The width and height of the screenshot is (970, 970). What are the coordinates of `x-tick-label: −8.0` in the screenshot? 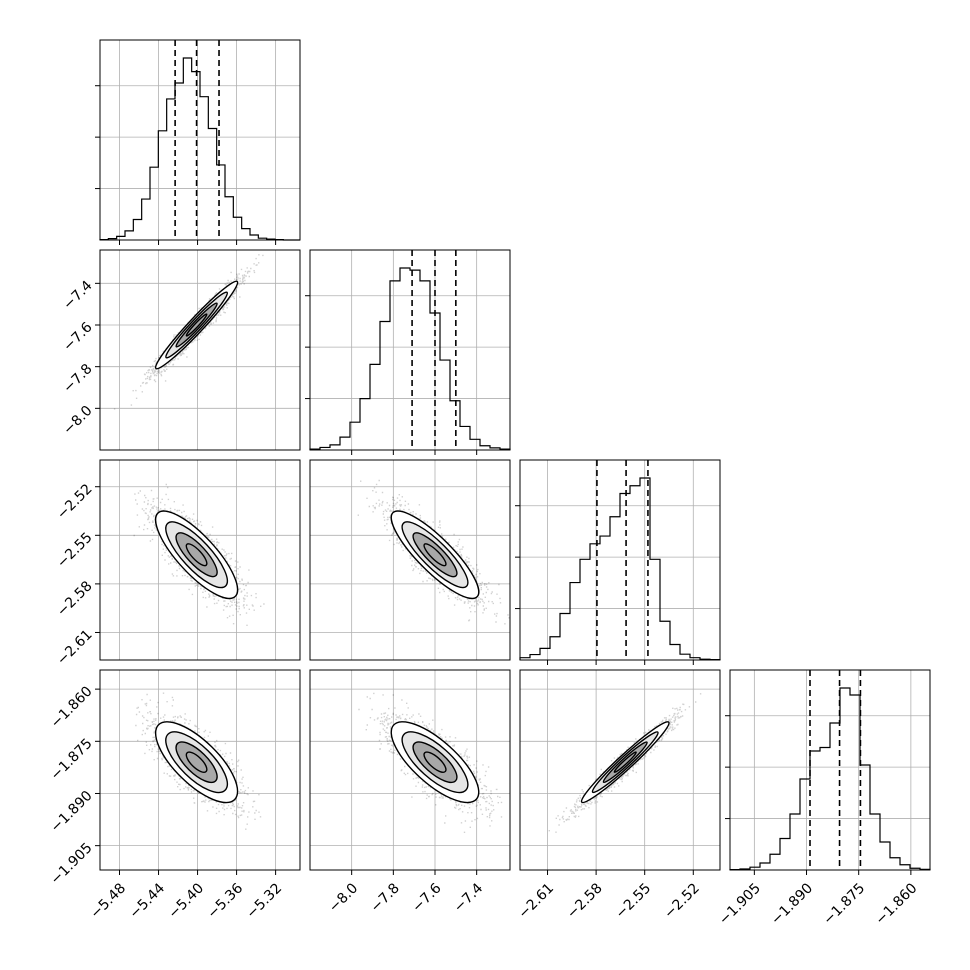 It's located at (343, 897).